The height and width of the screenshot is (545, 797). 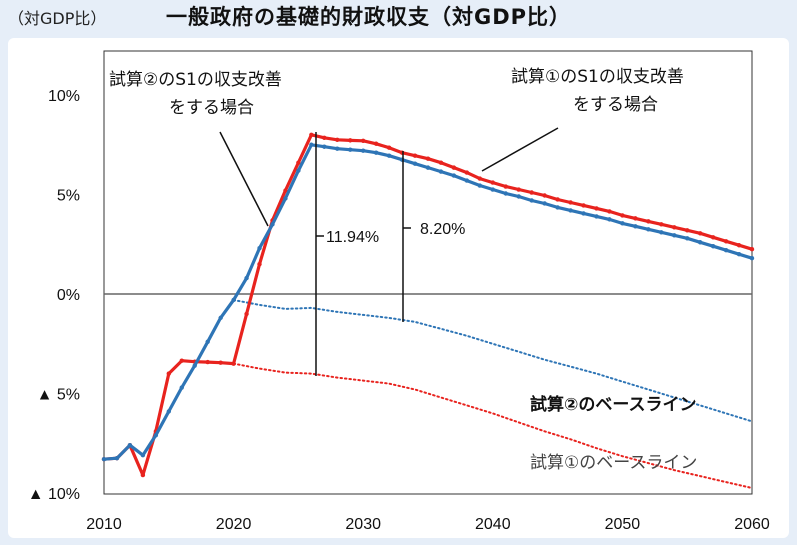 What do you see at coordinates (68, 295) in the screenshot?
I see `y-tick-label-2: 0%` at bounding box center [68, 295].